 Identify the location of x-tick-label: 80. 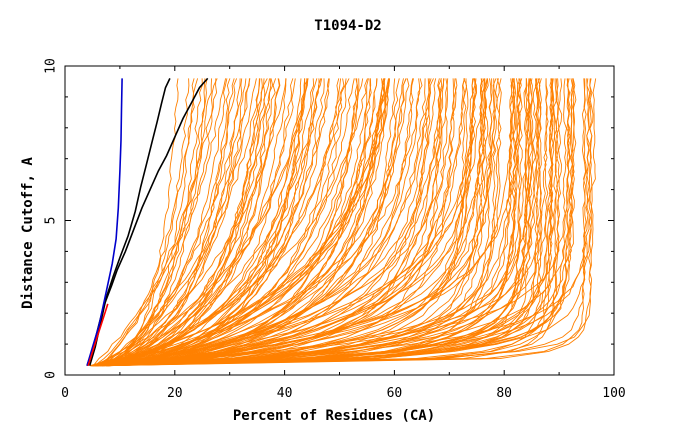
(504, 393).